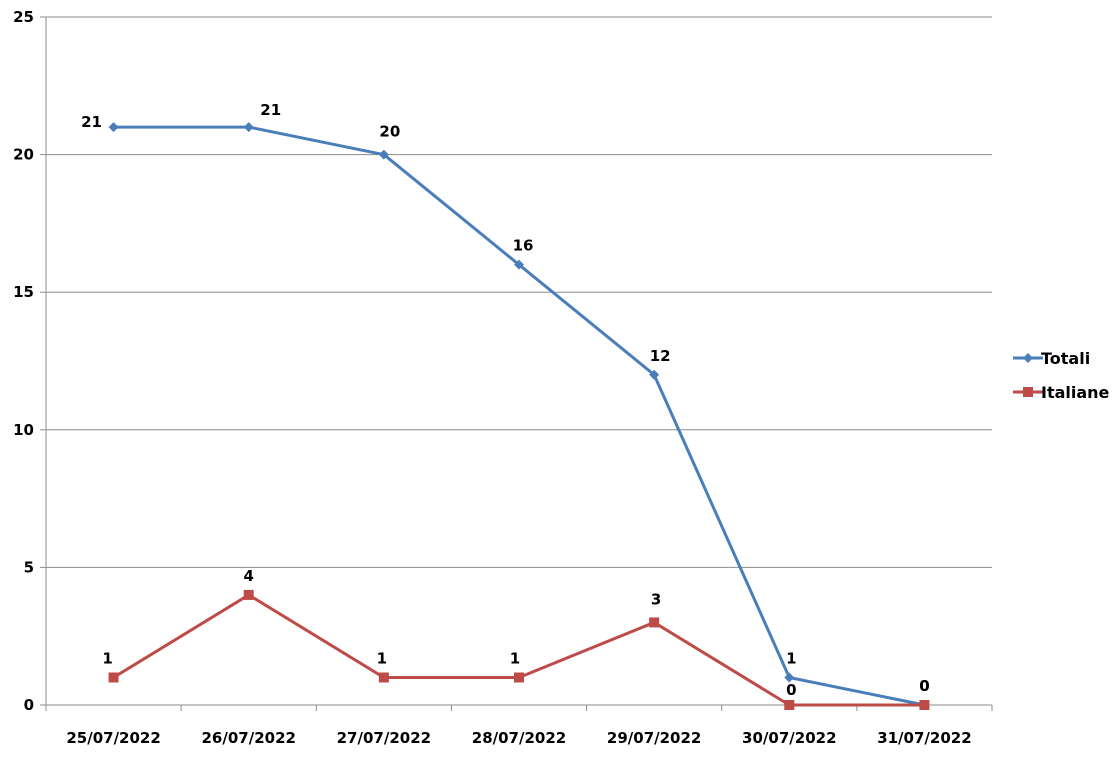 This screenshot has width=1119, height=758. Describe the element at coordinates (382, 658) in the screenshot. I see `data-label-italiane-2: 1` at that location.